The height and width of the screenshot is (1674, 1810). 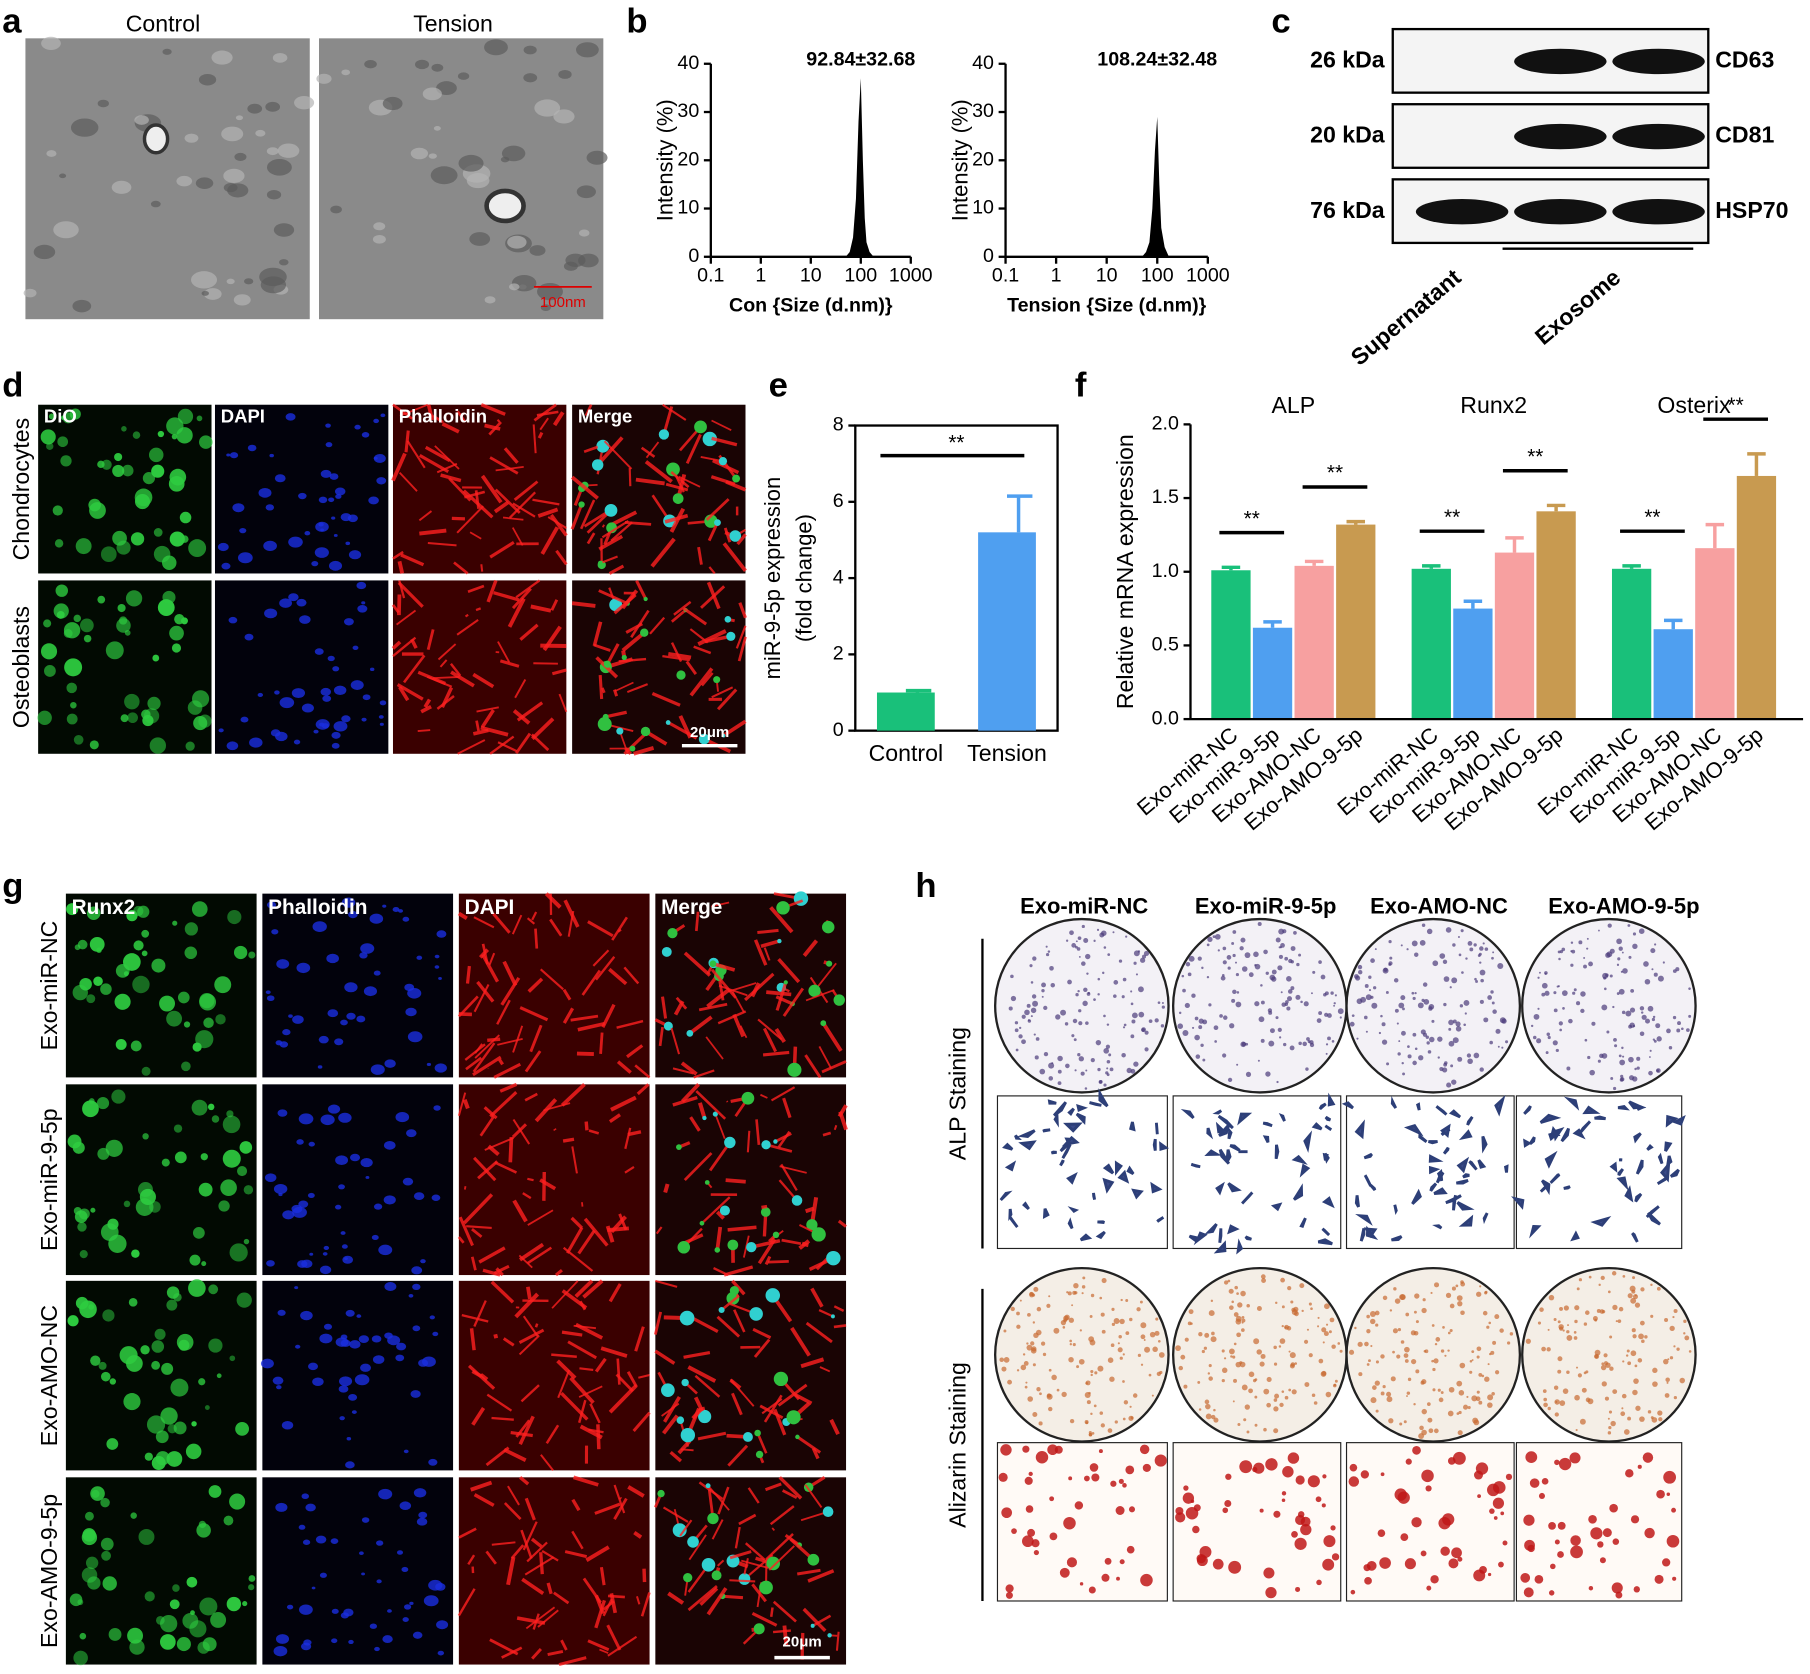 What do you see at coordinates (988, 256) in the screenshot?
I see `y-tick-label: 0` at bounding box center [988, 256].